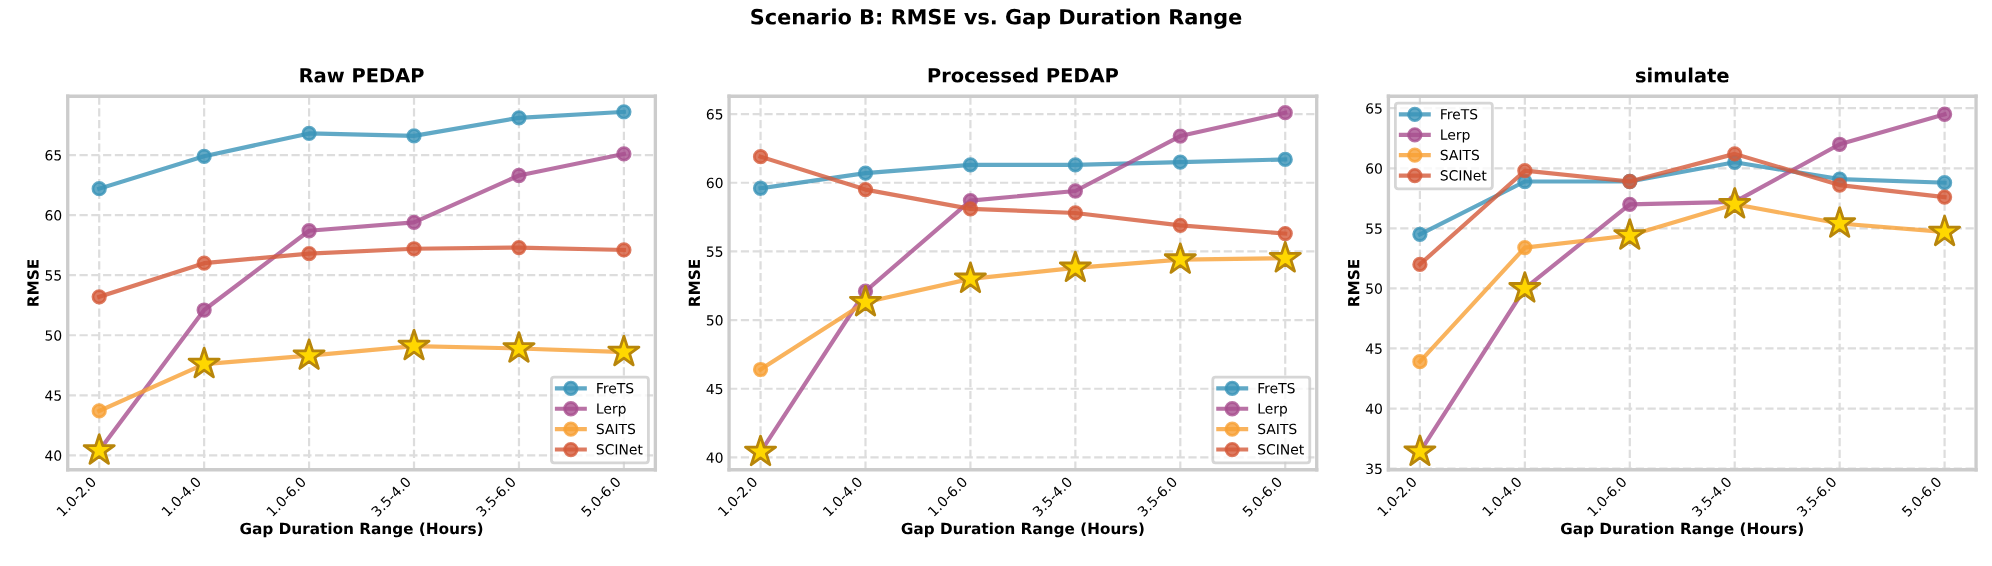  What do you see at coordinates (996, 18) in the screenshot?
I see `text: Scenario B: RMSE vs. Gap Duration Range` at bounding box center [996, 18].